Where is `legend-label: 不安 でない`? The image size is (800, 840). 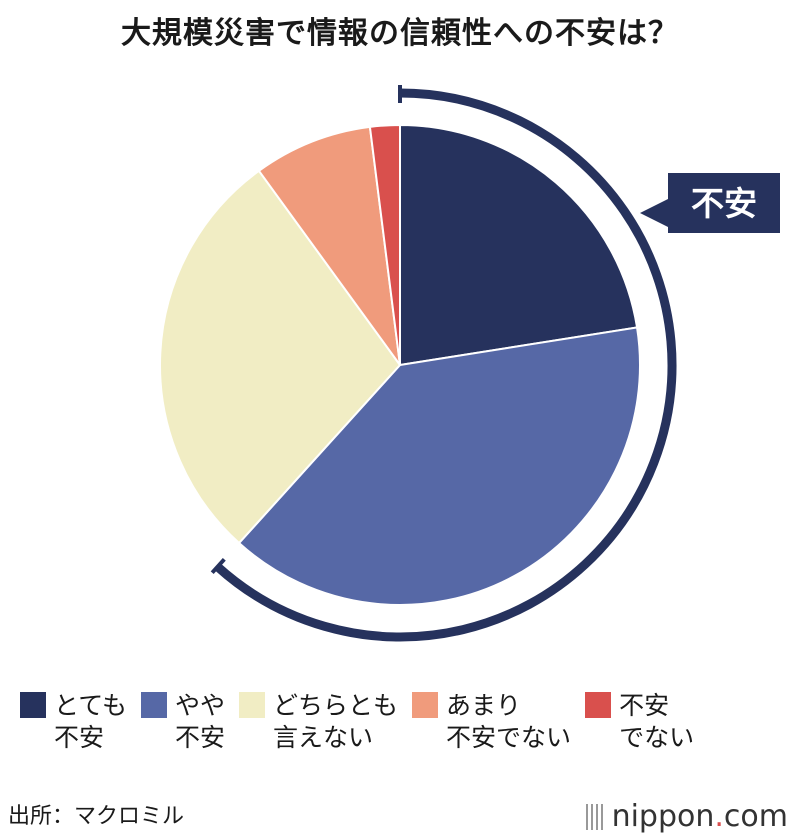 legend-label: 不安 でない is located at coordinates (657, 721).